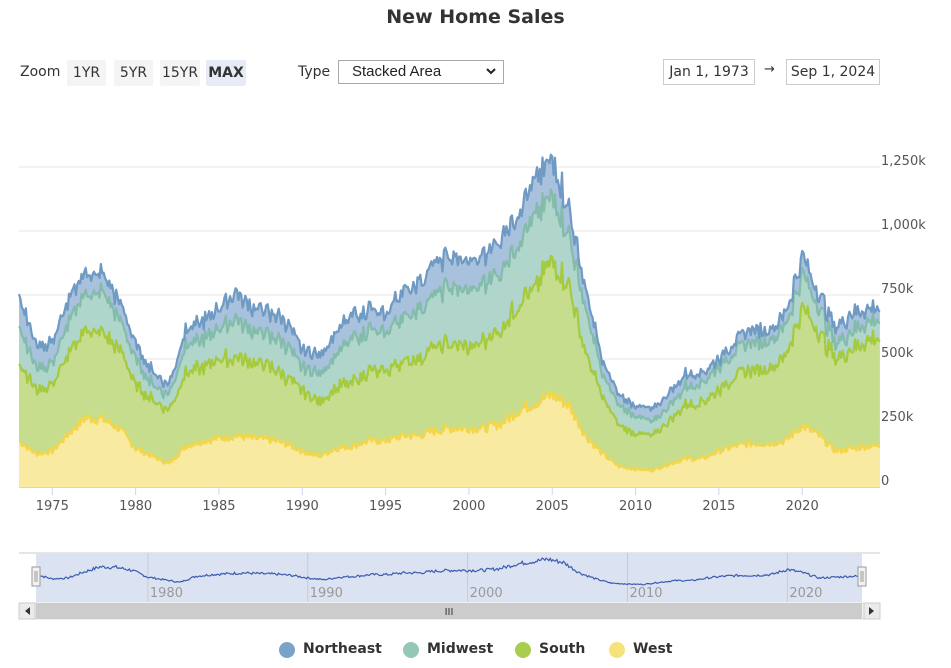 This screenshot has width=951, height=668. I want to click on legend-label: Northeast, so click(342, 649).